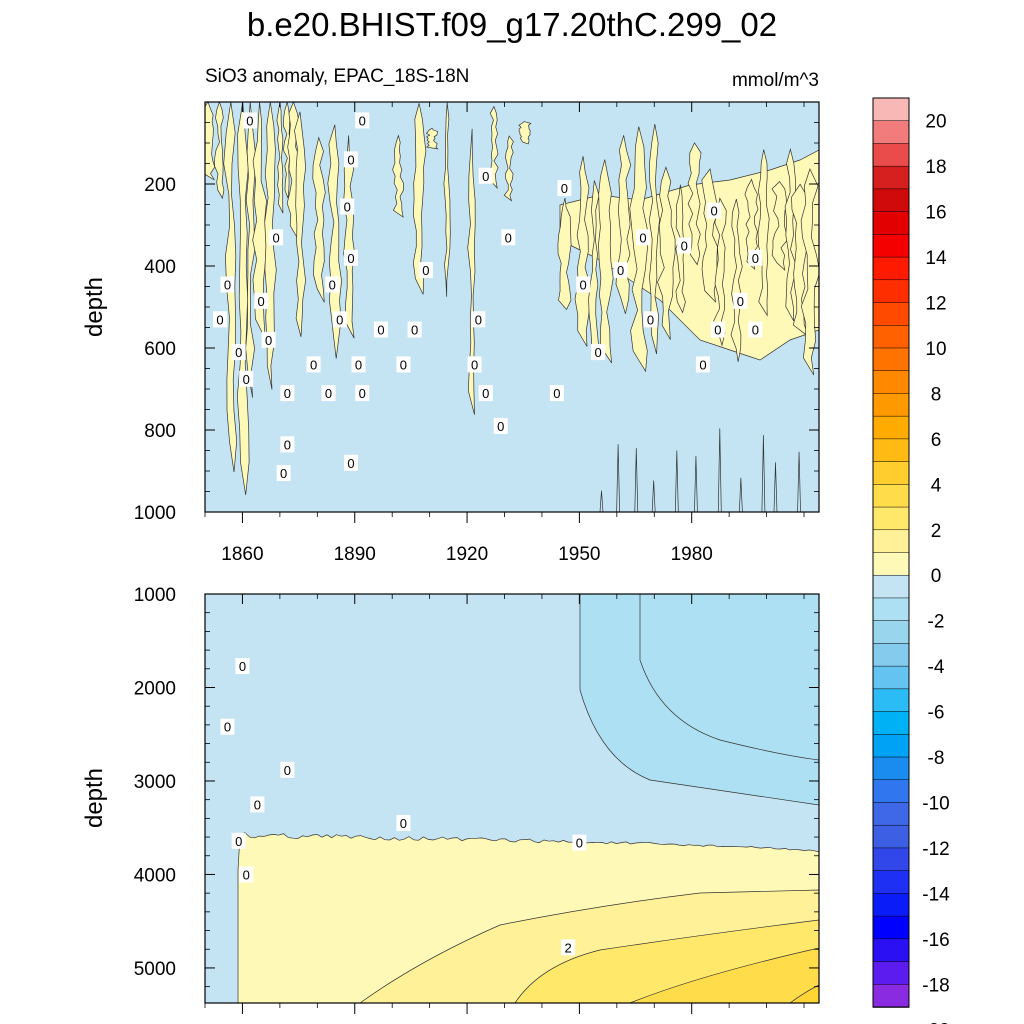 Image resolution: width=1024 pixels, height=1024 pixels. Describe the element at coordinates (512, 24) in the screenshot. I see `chart-title: b.e20.BHIST.f09_g17.20thC.299_02` at that location.